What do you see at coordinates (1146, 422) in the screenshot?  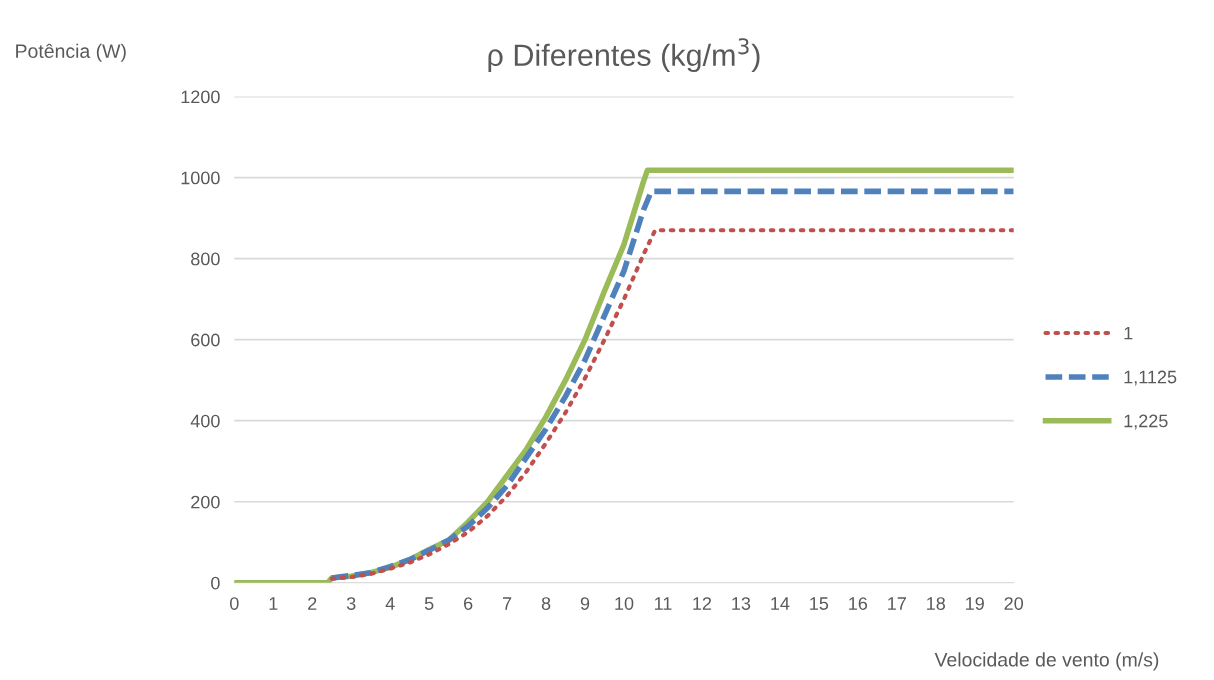 I see `legend-label: 1,225` at bounding box center [1146, 422].